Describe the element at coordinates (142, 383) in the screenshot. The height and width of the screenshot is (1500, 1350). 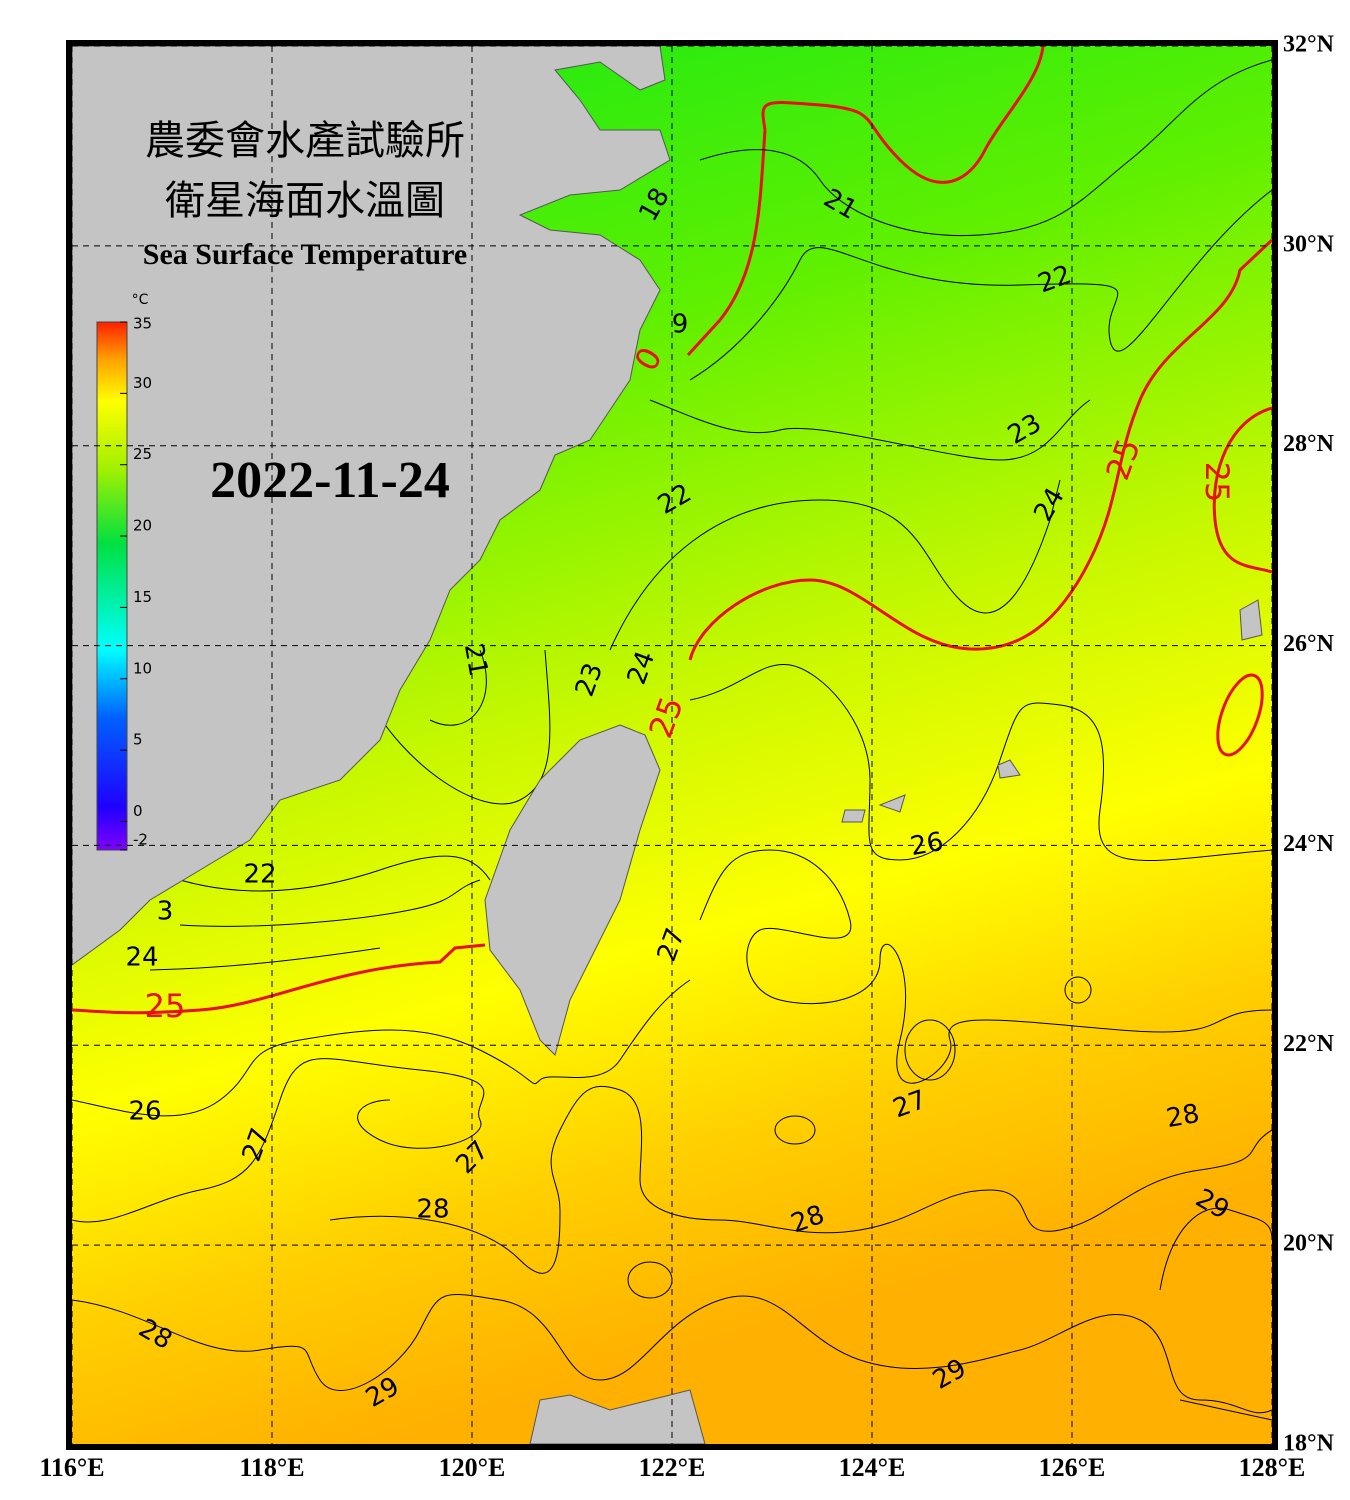
I see `colorbar-tick-label: 30` at that location.